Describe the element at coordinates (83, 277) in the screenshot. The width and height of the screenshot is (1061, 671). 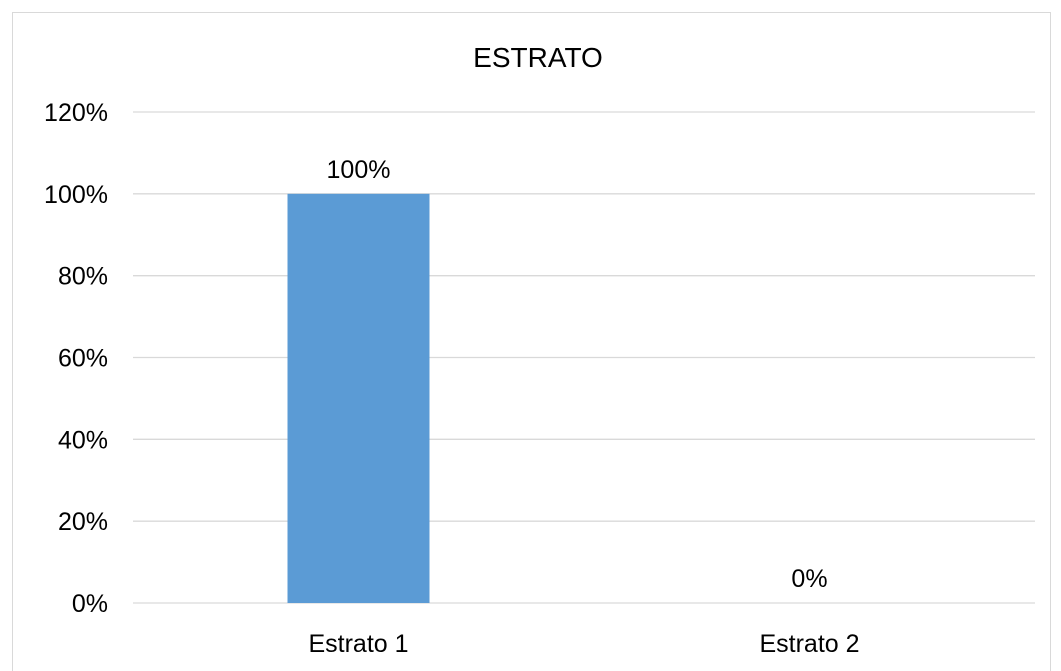
I see `y-tick-label-4: 80%` at that location.